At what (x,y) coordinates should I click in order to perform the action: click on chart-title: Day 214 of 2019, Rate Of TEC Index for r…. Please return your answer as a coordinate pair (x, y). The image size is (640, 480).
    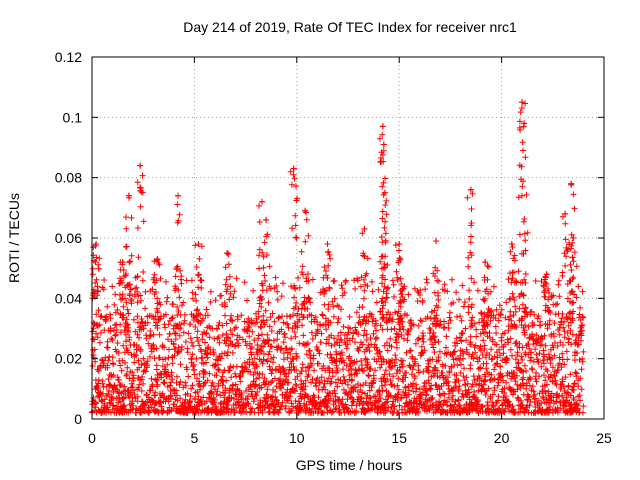
    Looking at the image, I should click on (350, 27).